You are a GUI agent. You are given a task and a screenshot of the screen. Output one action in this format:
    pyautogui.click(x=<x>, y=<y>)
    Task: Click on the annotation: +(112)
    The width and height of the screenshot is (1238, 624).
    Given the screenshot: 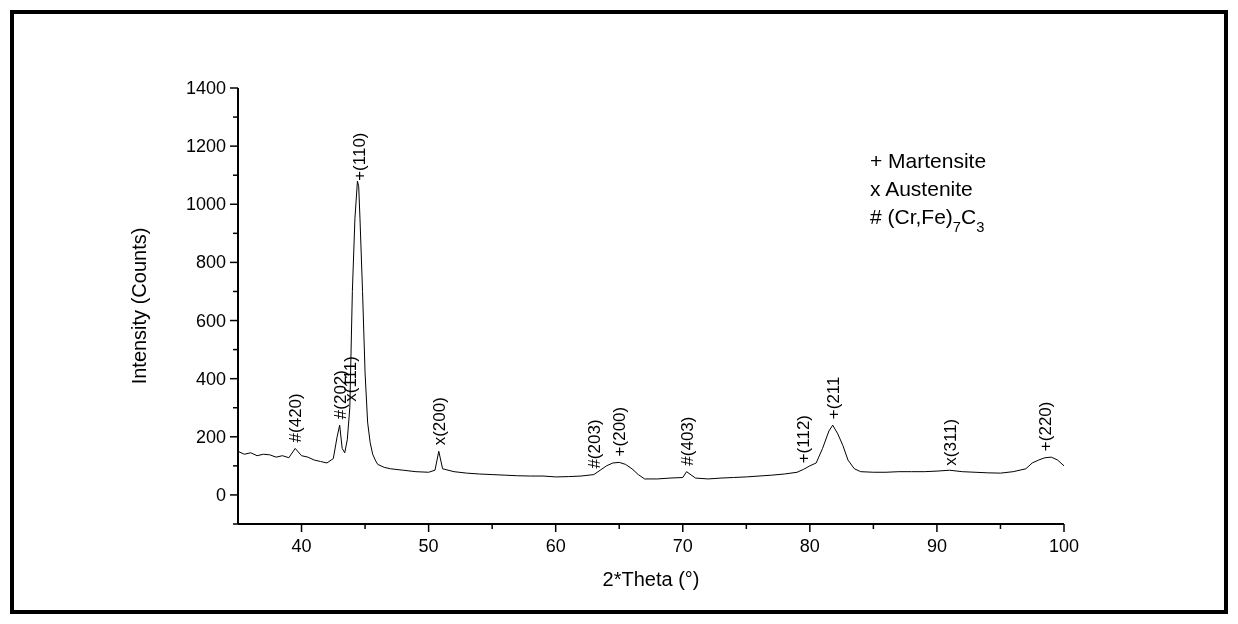 What is the action you would take?
    pyautogui.click(x=804, y=439)
    